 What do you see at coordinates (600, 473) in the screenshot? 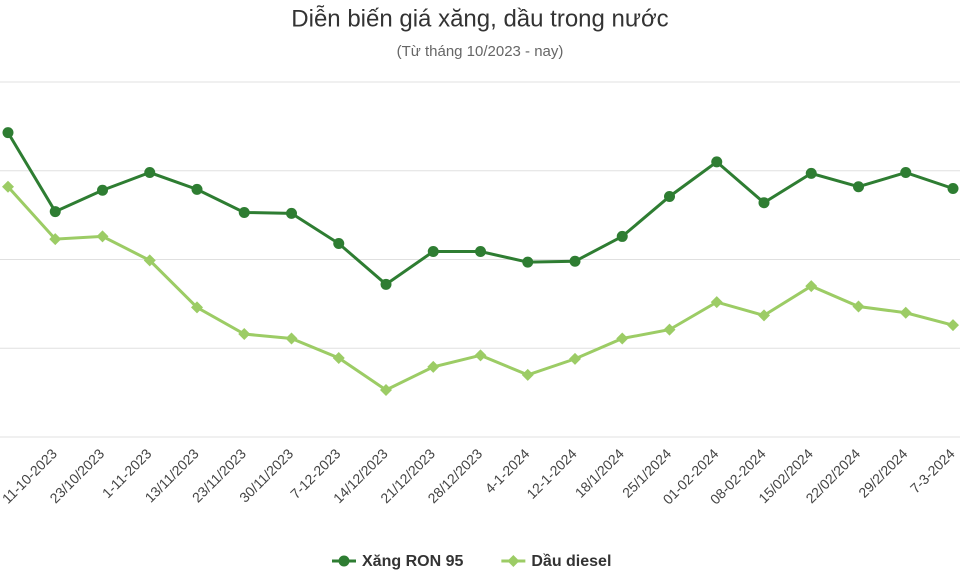
I see `x-tick-label: 18/1/2024` at bounding box center [600, 473].